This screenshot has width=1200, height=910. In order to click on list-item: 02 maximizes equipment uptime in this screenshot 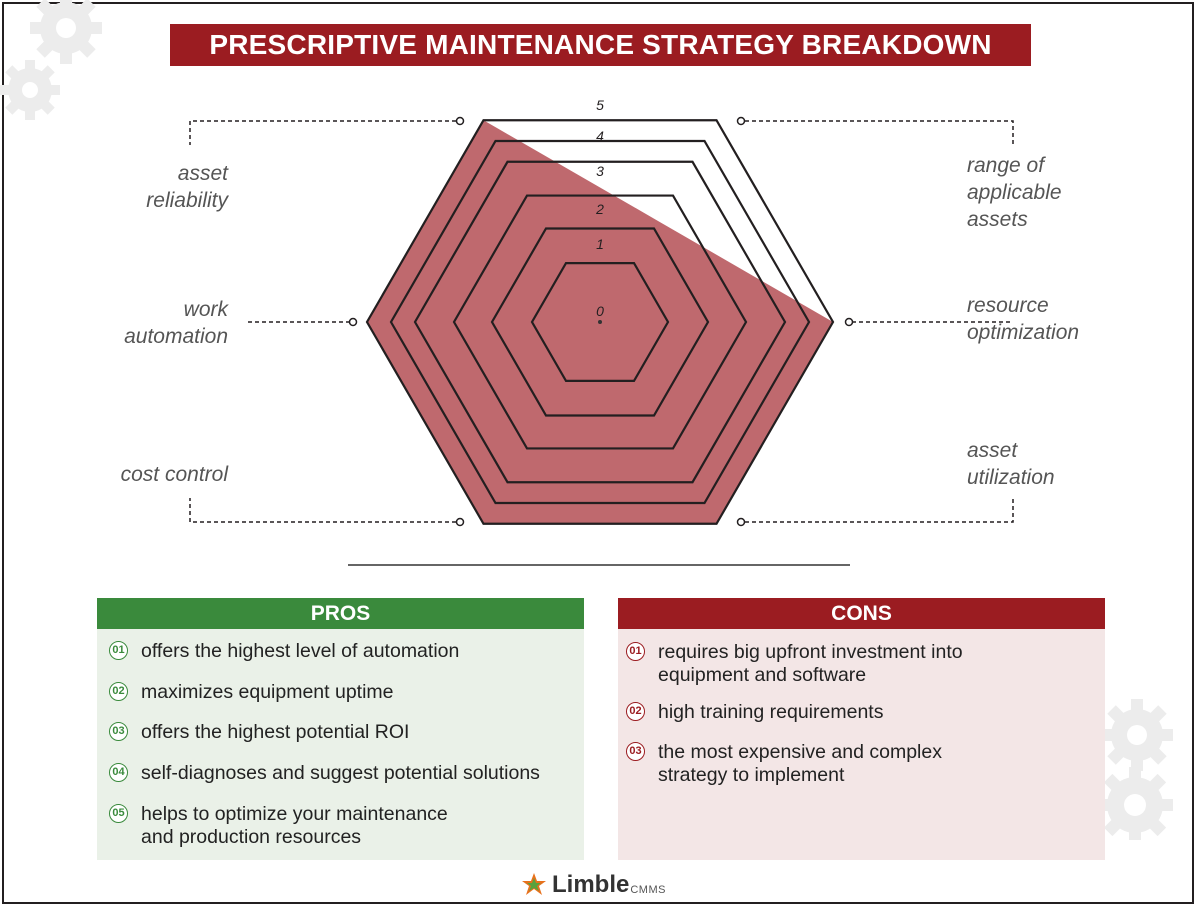, I will do `click(251, 692)`.